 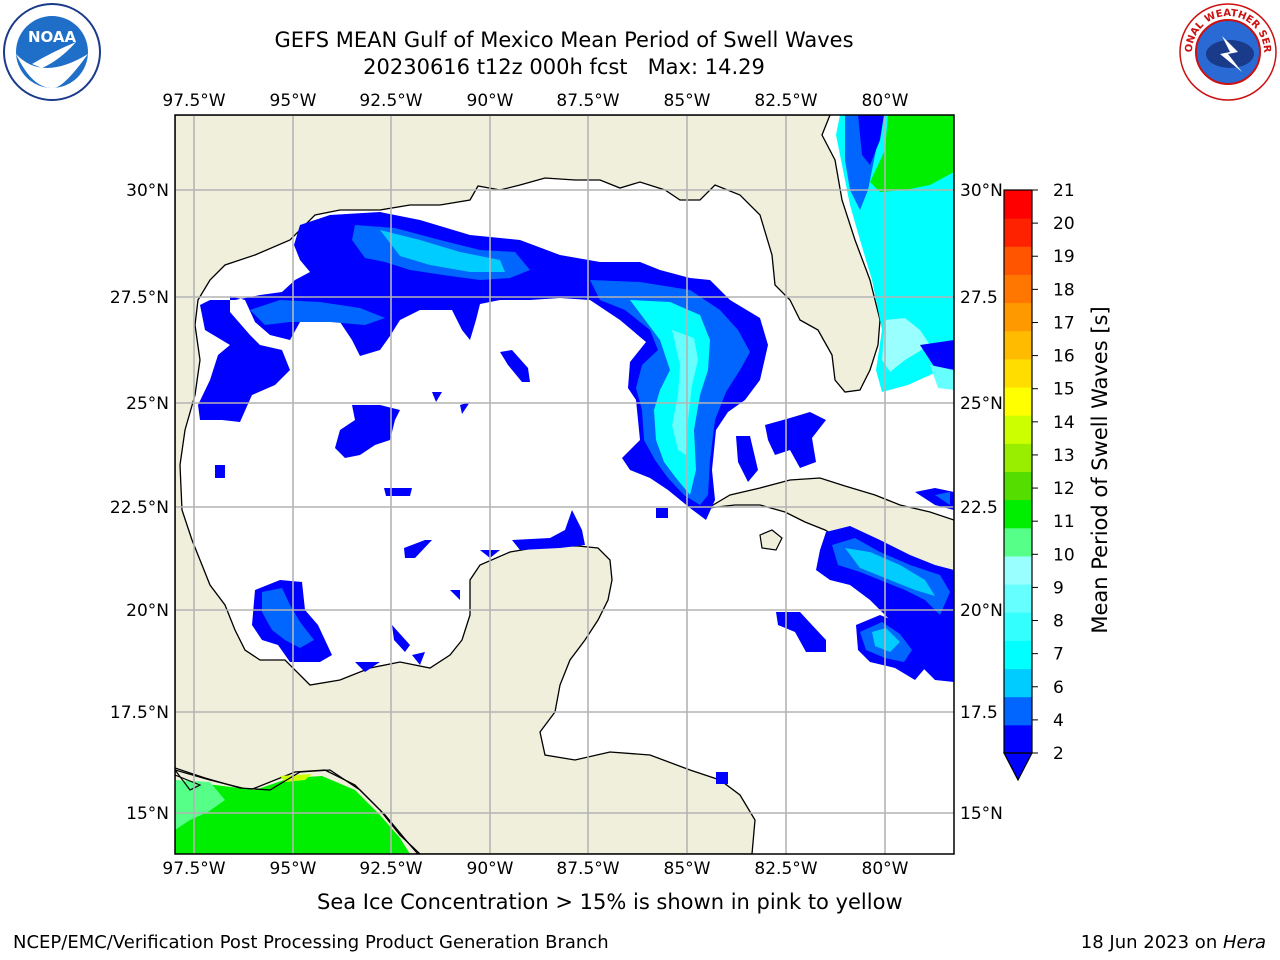 I want to click on colorbar-tick-label: 19, so click(x=1064, y=257).